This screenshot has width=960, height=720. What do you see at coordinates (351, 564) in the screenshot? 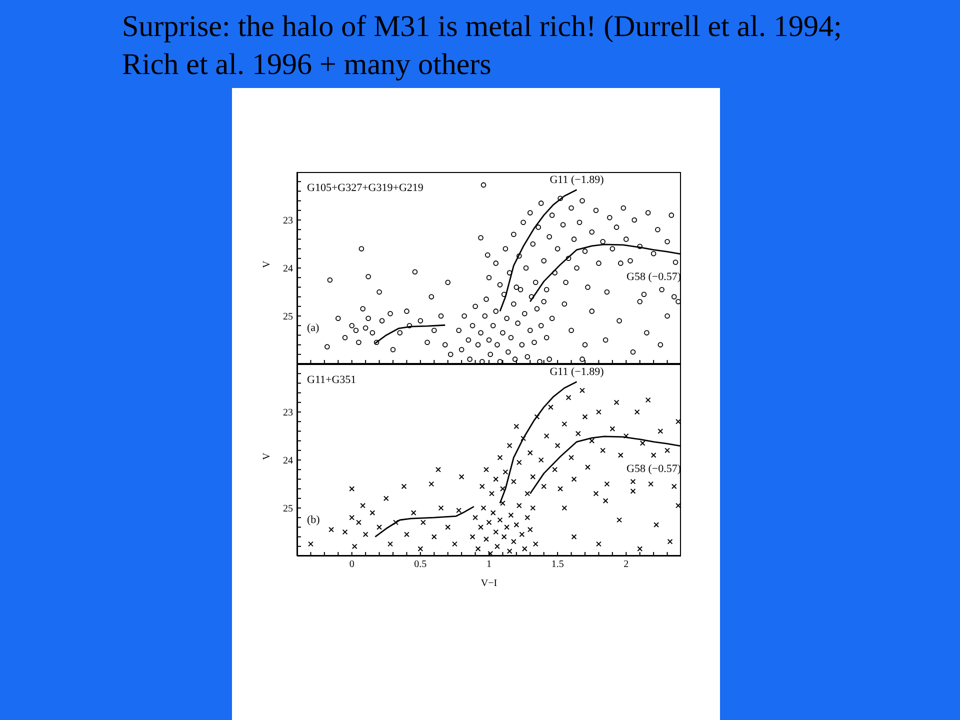
I see `x-tick-label: 0` at bounding box center [351, 564].